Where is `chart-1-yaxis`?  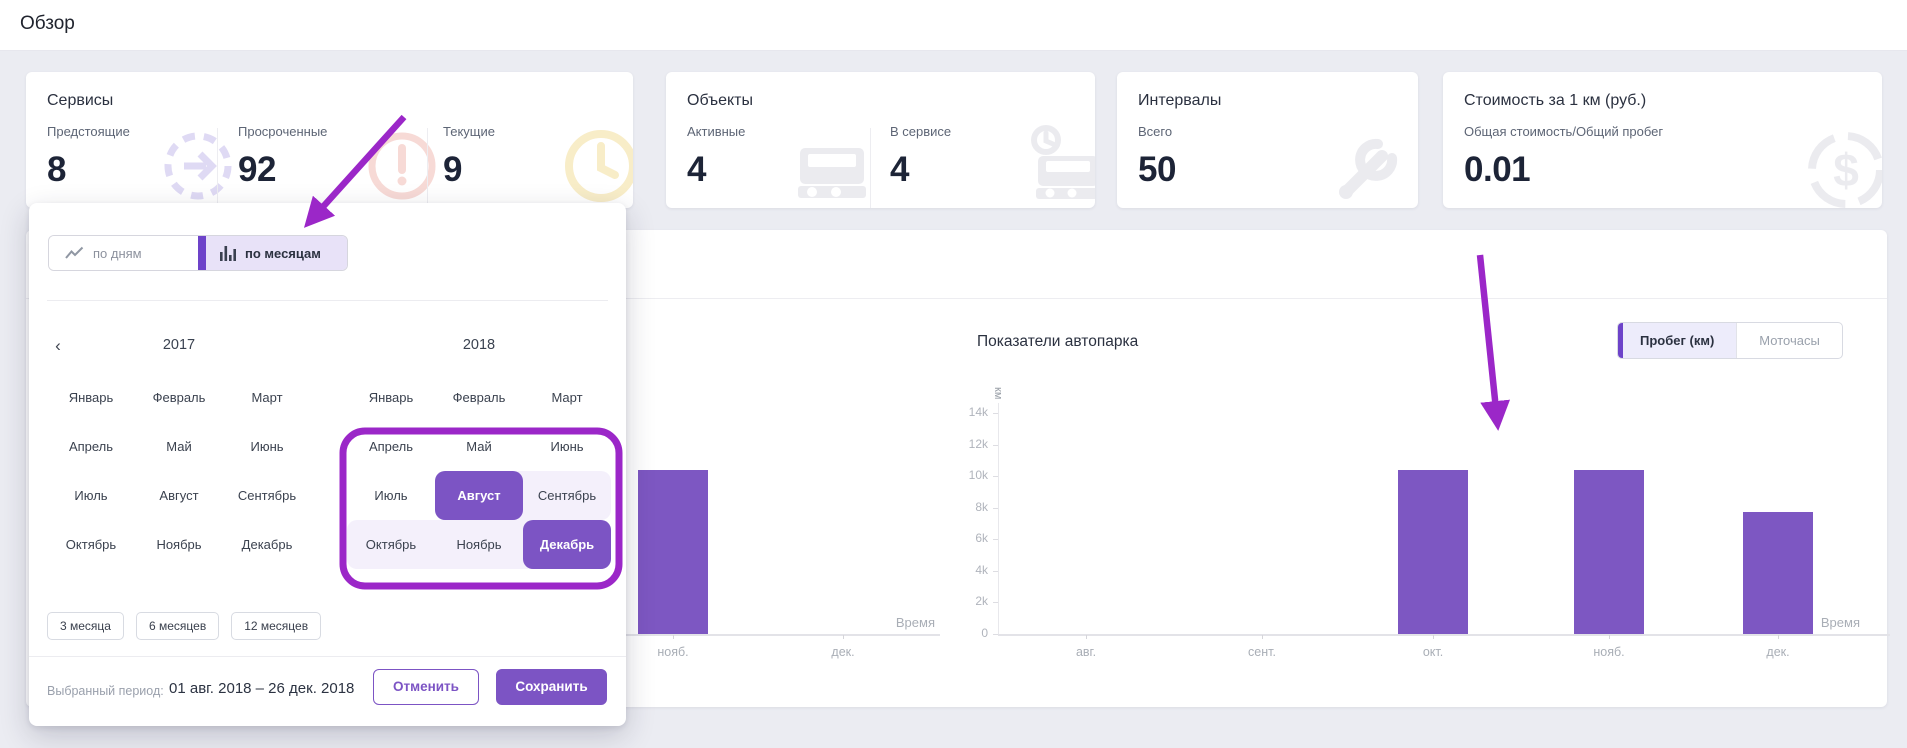
chart-1-yaxis is located at coordinates (998, 518).